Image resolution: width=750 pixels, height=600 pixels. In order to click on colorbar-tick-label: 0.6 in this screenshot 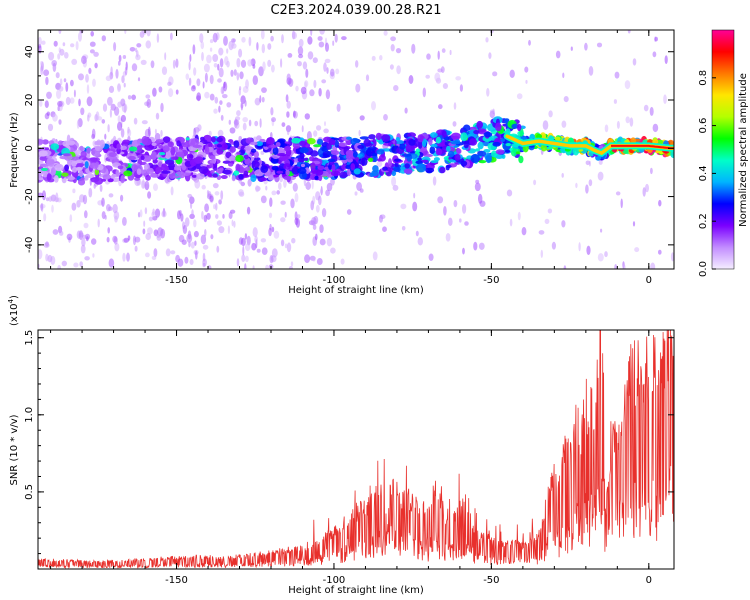, I will do `click(703, 126)`.